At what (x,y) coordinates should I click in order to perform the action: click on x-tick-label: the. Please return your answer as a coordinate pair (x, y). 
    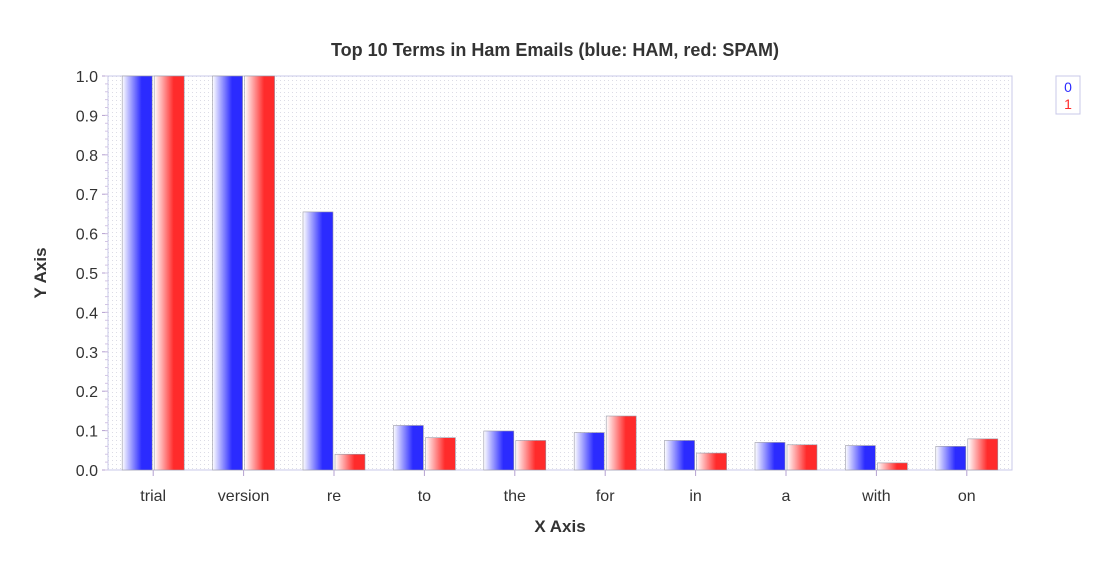
    Looking at the image, I should click on (515, 496).